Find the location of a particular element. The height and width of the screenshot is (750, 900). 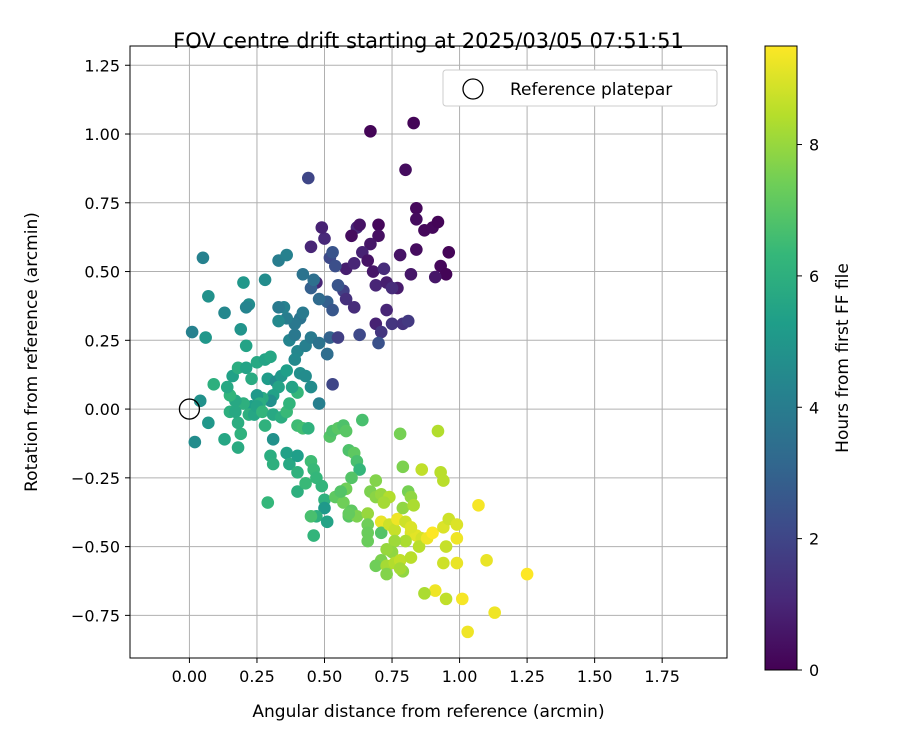

colorbar-tick-label: 6 is located at coordinates (814, 276).